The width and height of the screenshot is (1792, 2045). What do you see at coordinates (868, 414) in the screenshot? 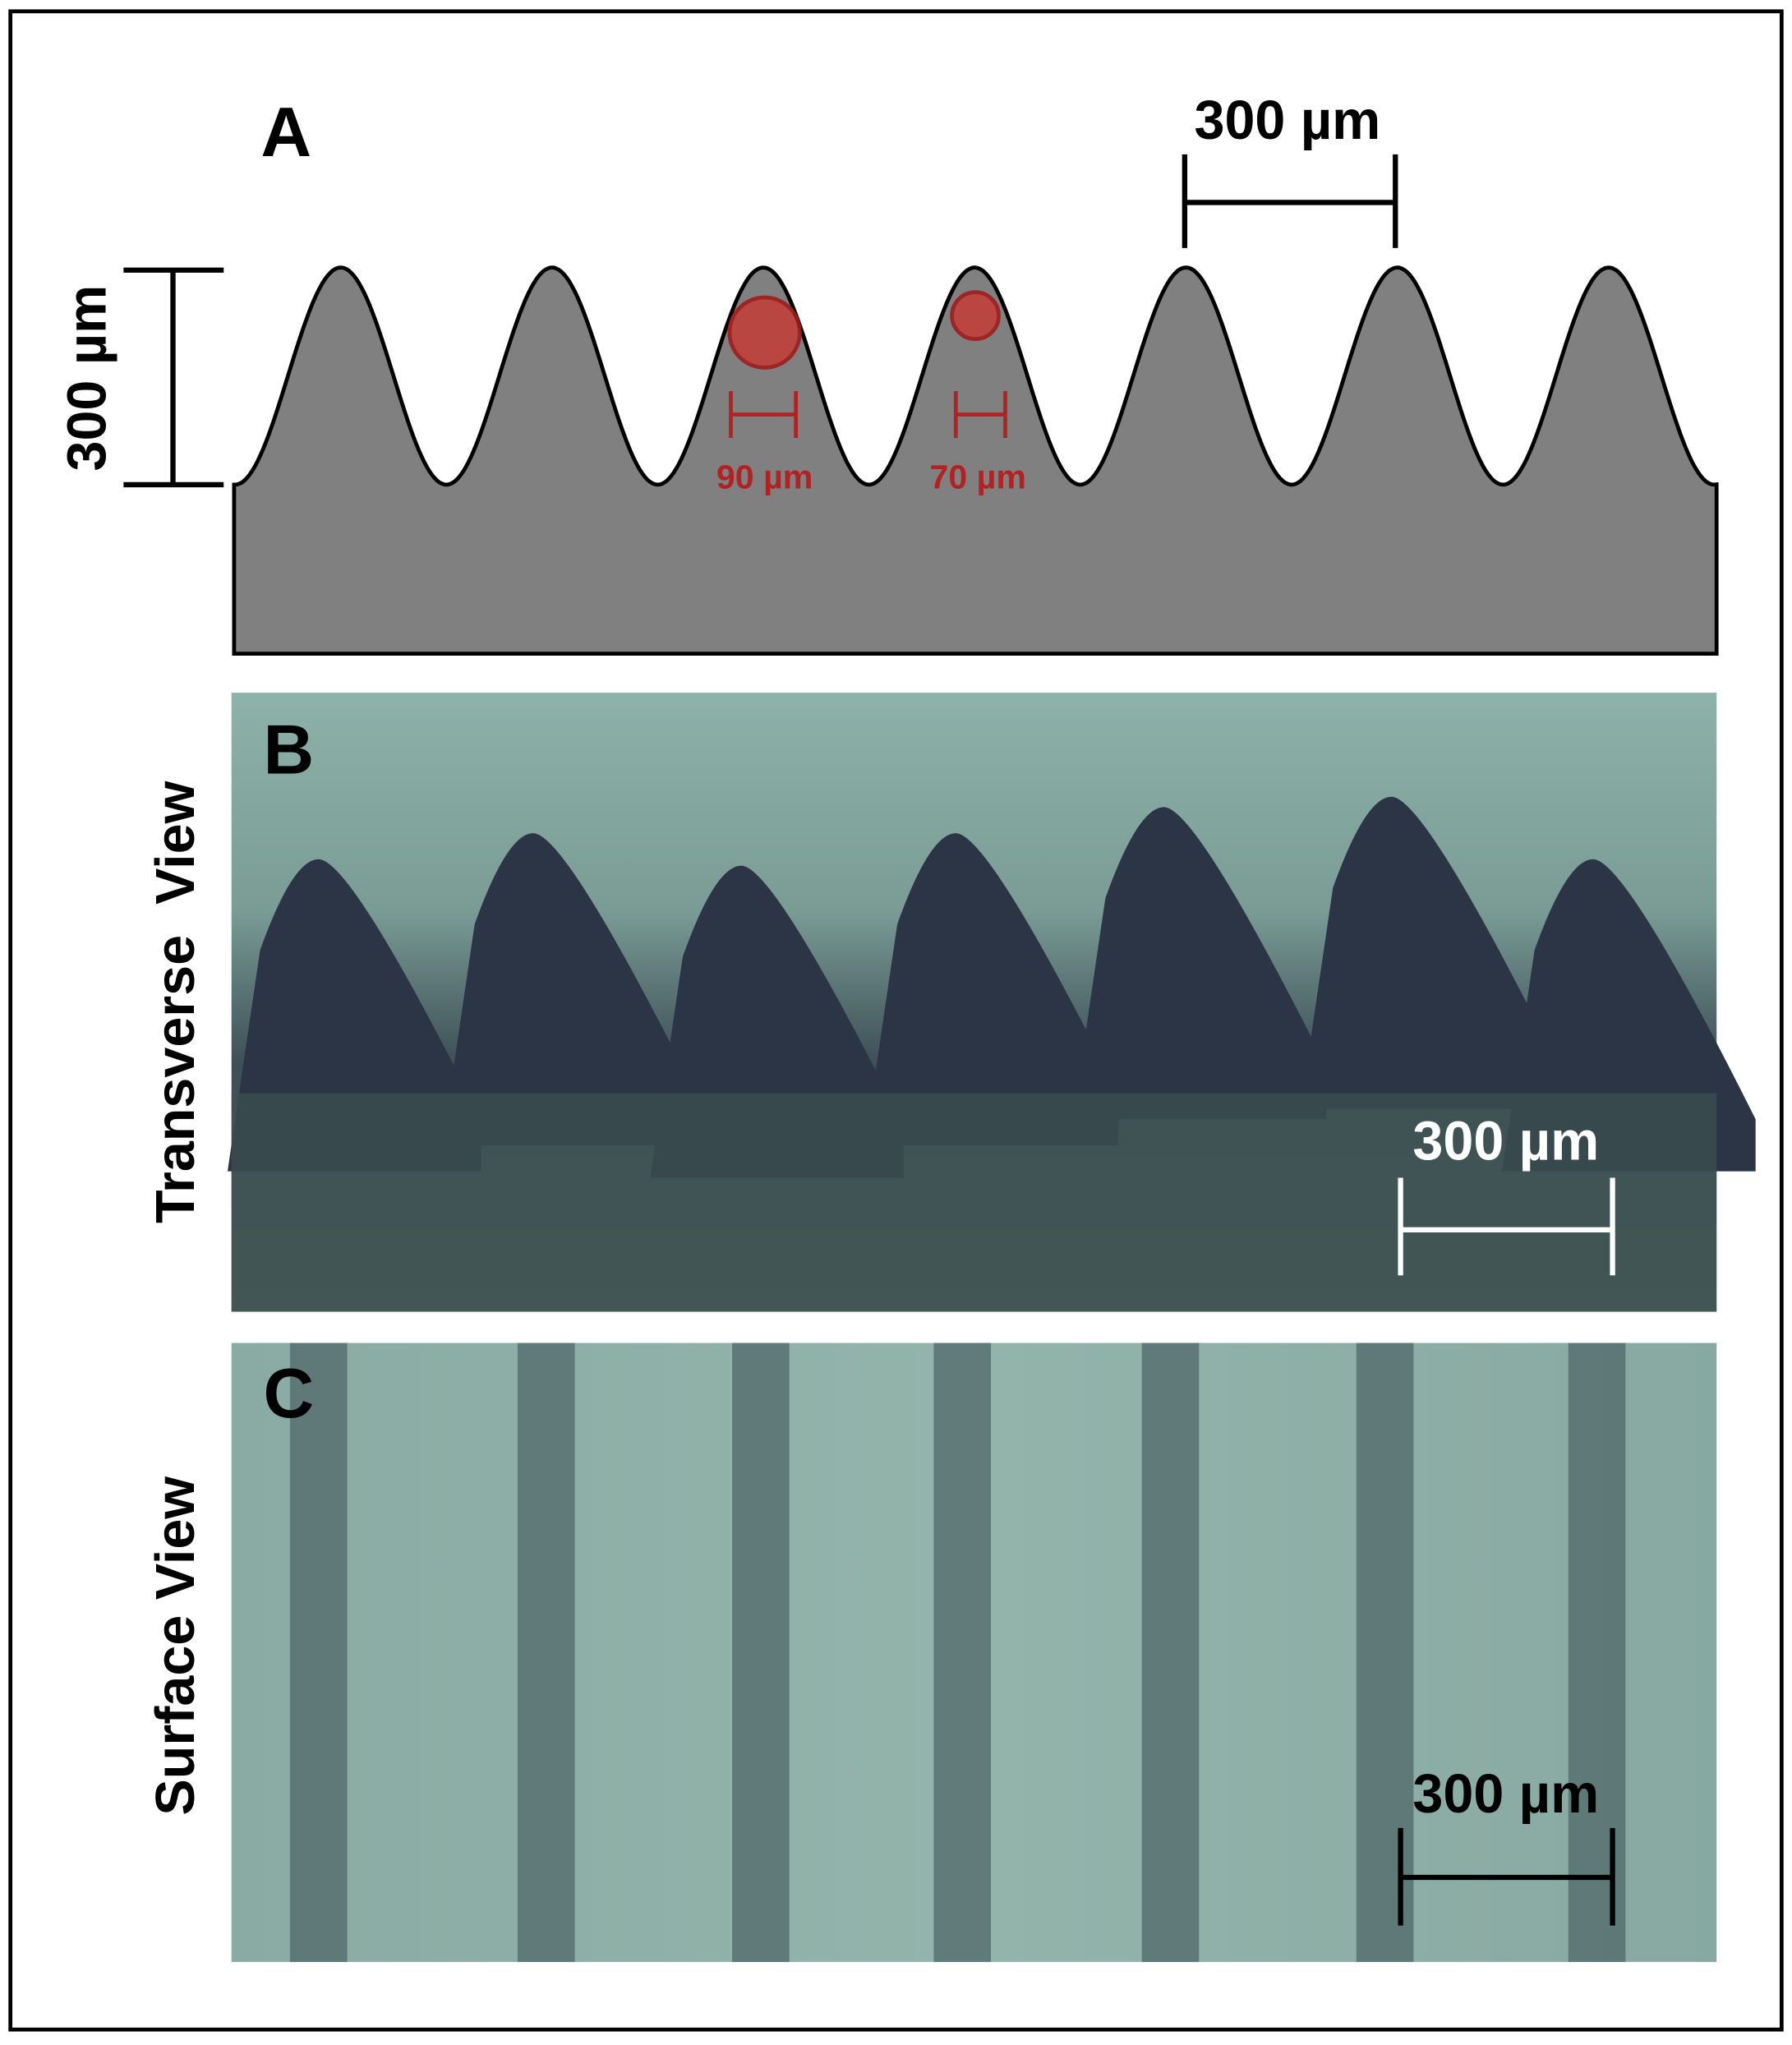
I see `marker-bars` at bounding box center [868, 414].